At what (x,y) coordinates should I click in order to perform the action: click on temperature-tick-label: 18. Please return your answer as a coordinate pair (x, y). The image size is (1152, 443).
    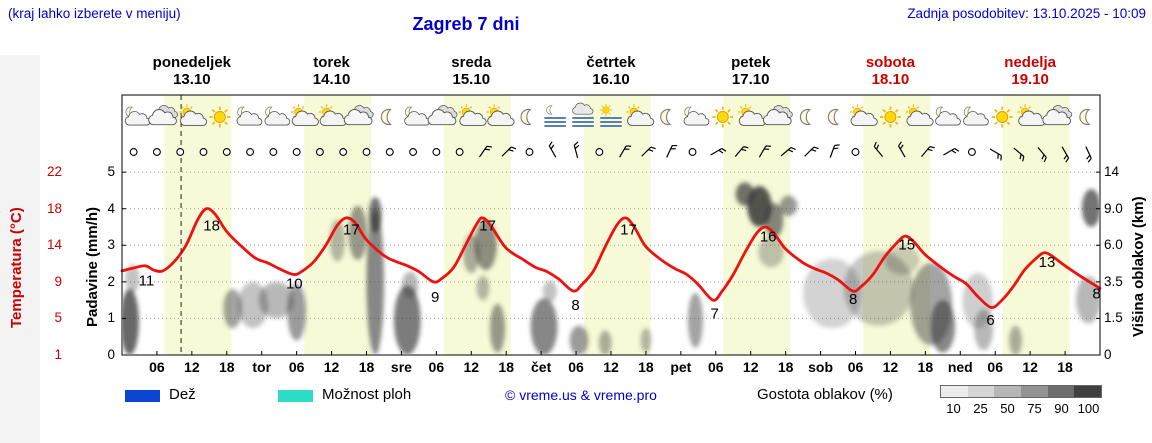
    Looking at the image, I should click on (54, 208).